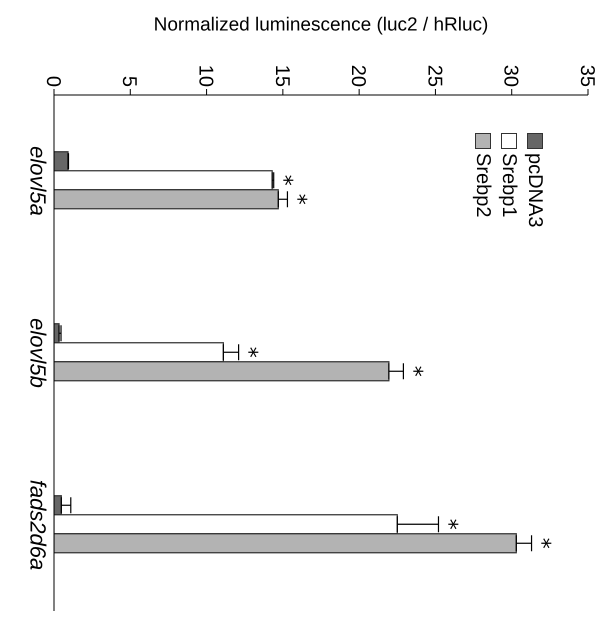 This screenshot has height=621, width=602. I want to click on legend-label: pcDNA3, so click(535, 190).